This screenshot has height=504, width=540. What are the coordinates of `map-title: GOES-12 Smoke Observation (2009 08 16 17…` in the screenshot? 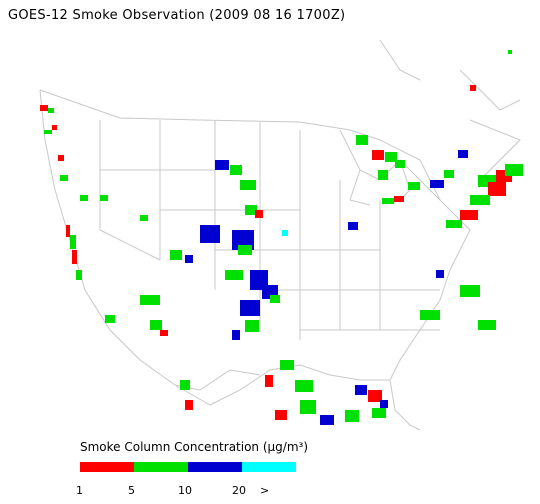 It's located at (177, 15).